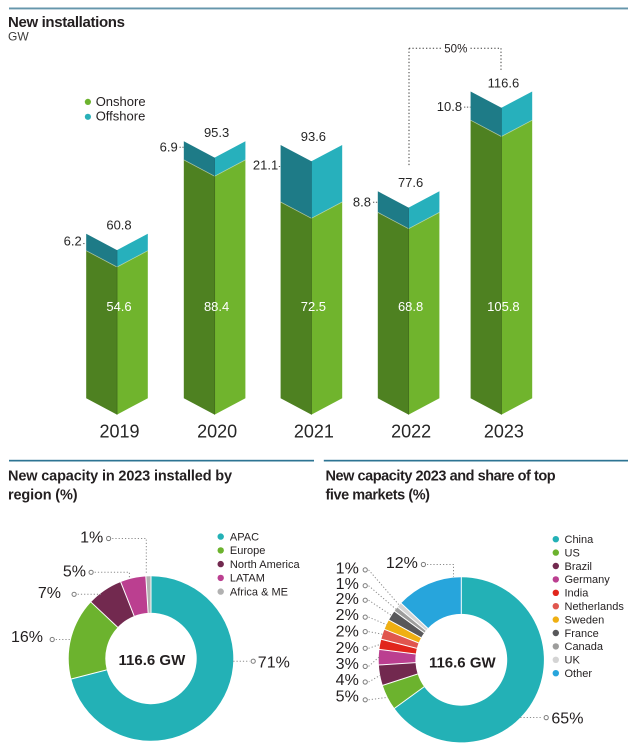 This screenshot has width=637, height=747. Describe the element at coordinates (265, 165) in the screenshot. I see `svg-text: 21.1` at that location.